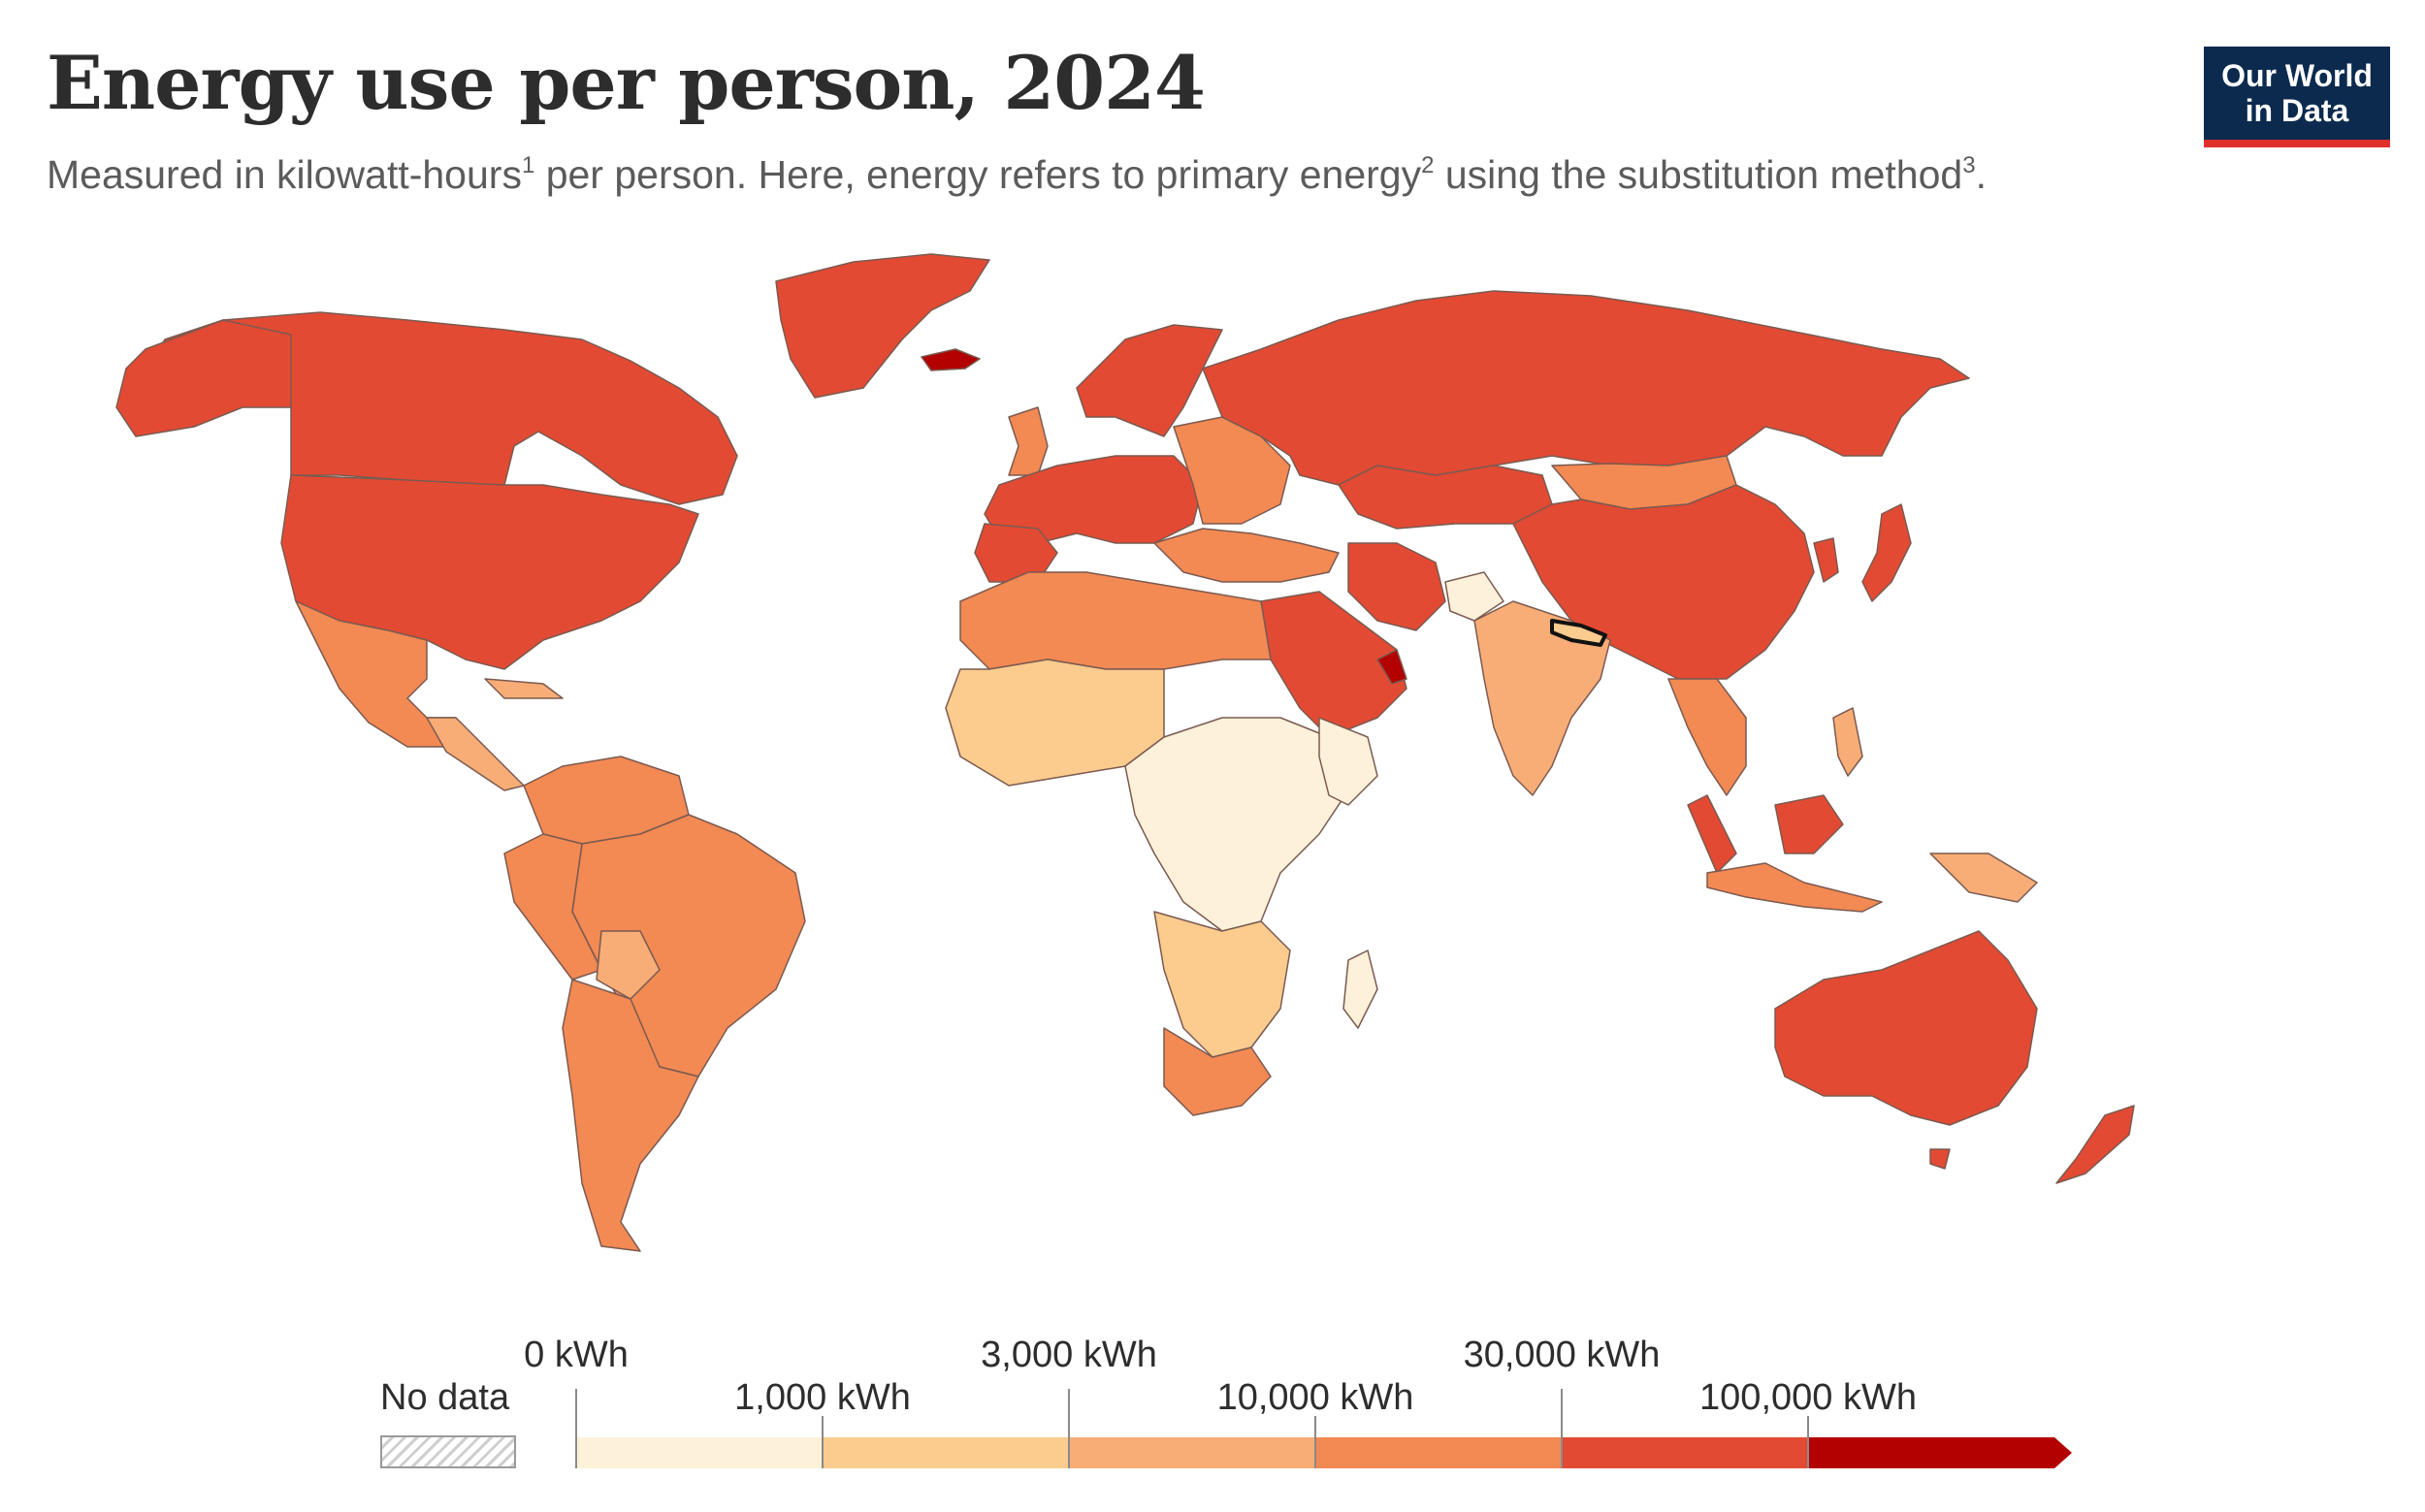 This screenshot has width=2425, height=1512. Describe the element at coordinates (1931, 1452) in the screenshot. I see `legend-bin-100000-plus` at that location.